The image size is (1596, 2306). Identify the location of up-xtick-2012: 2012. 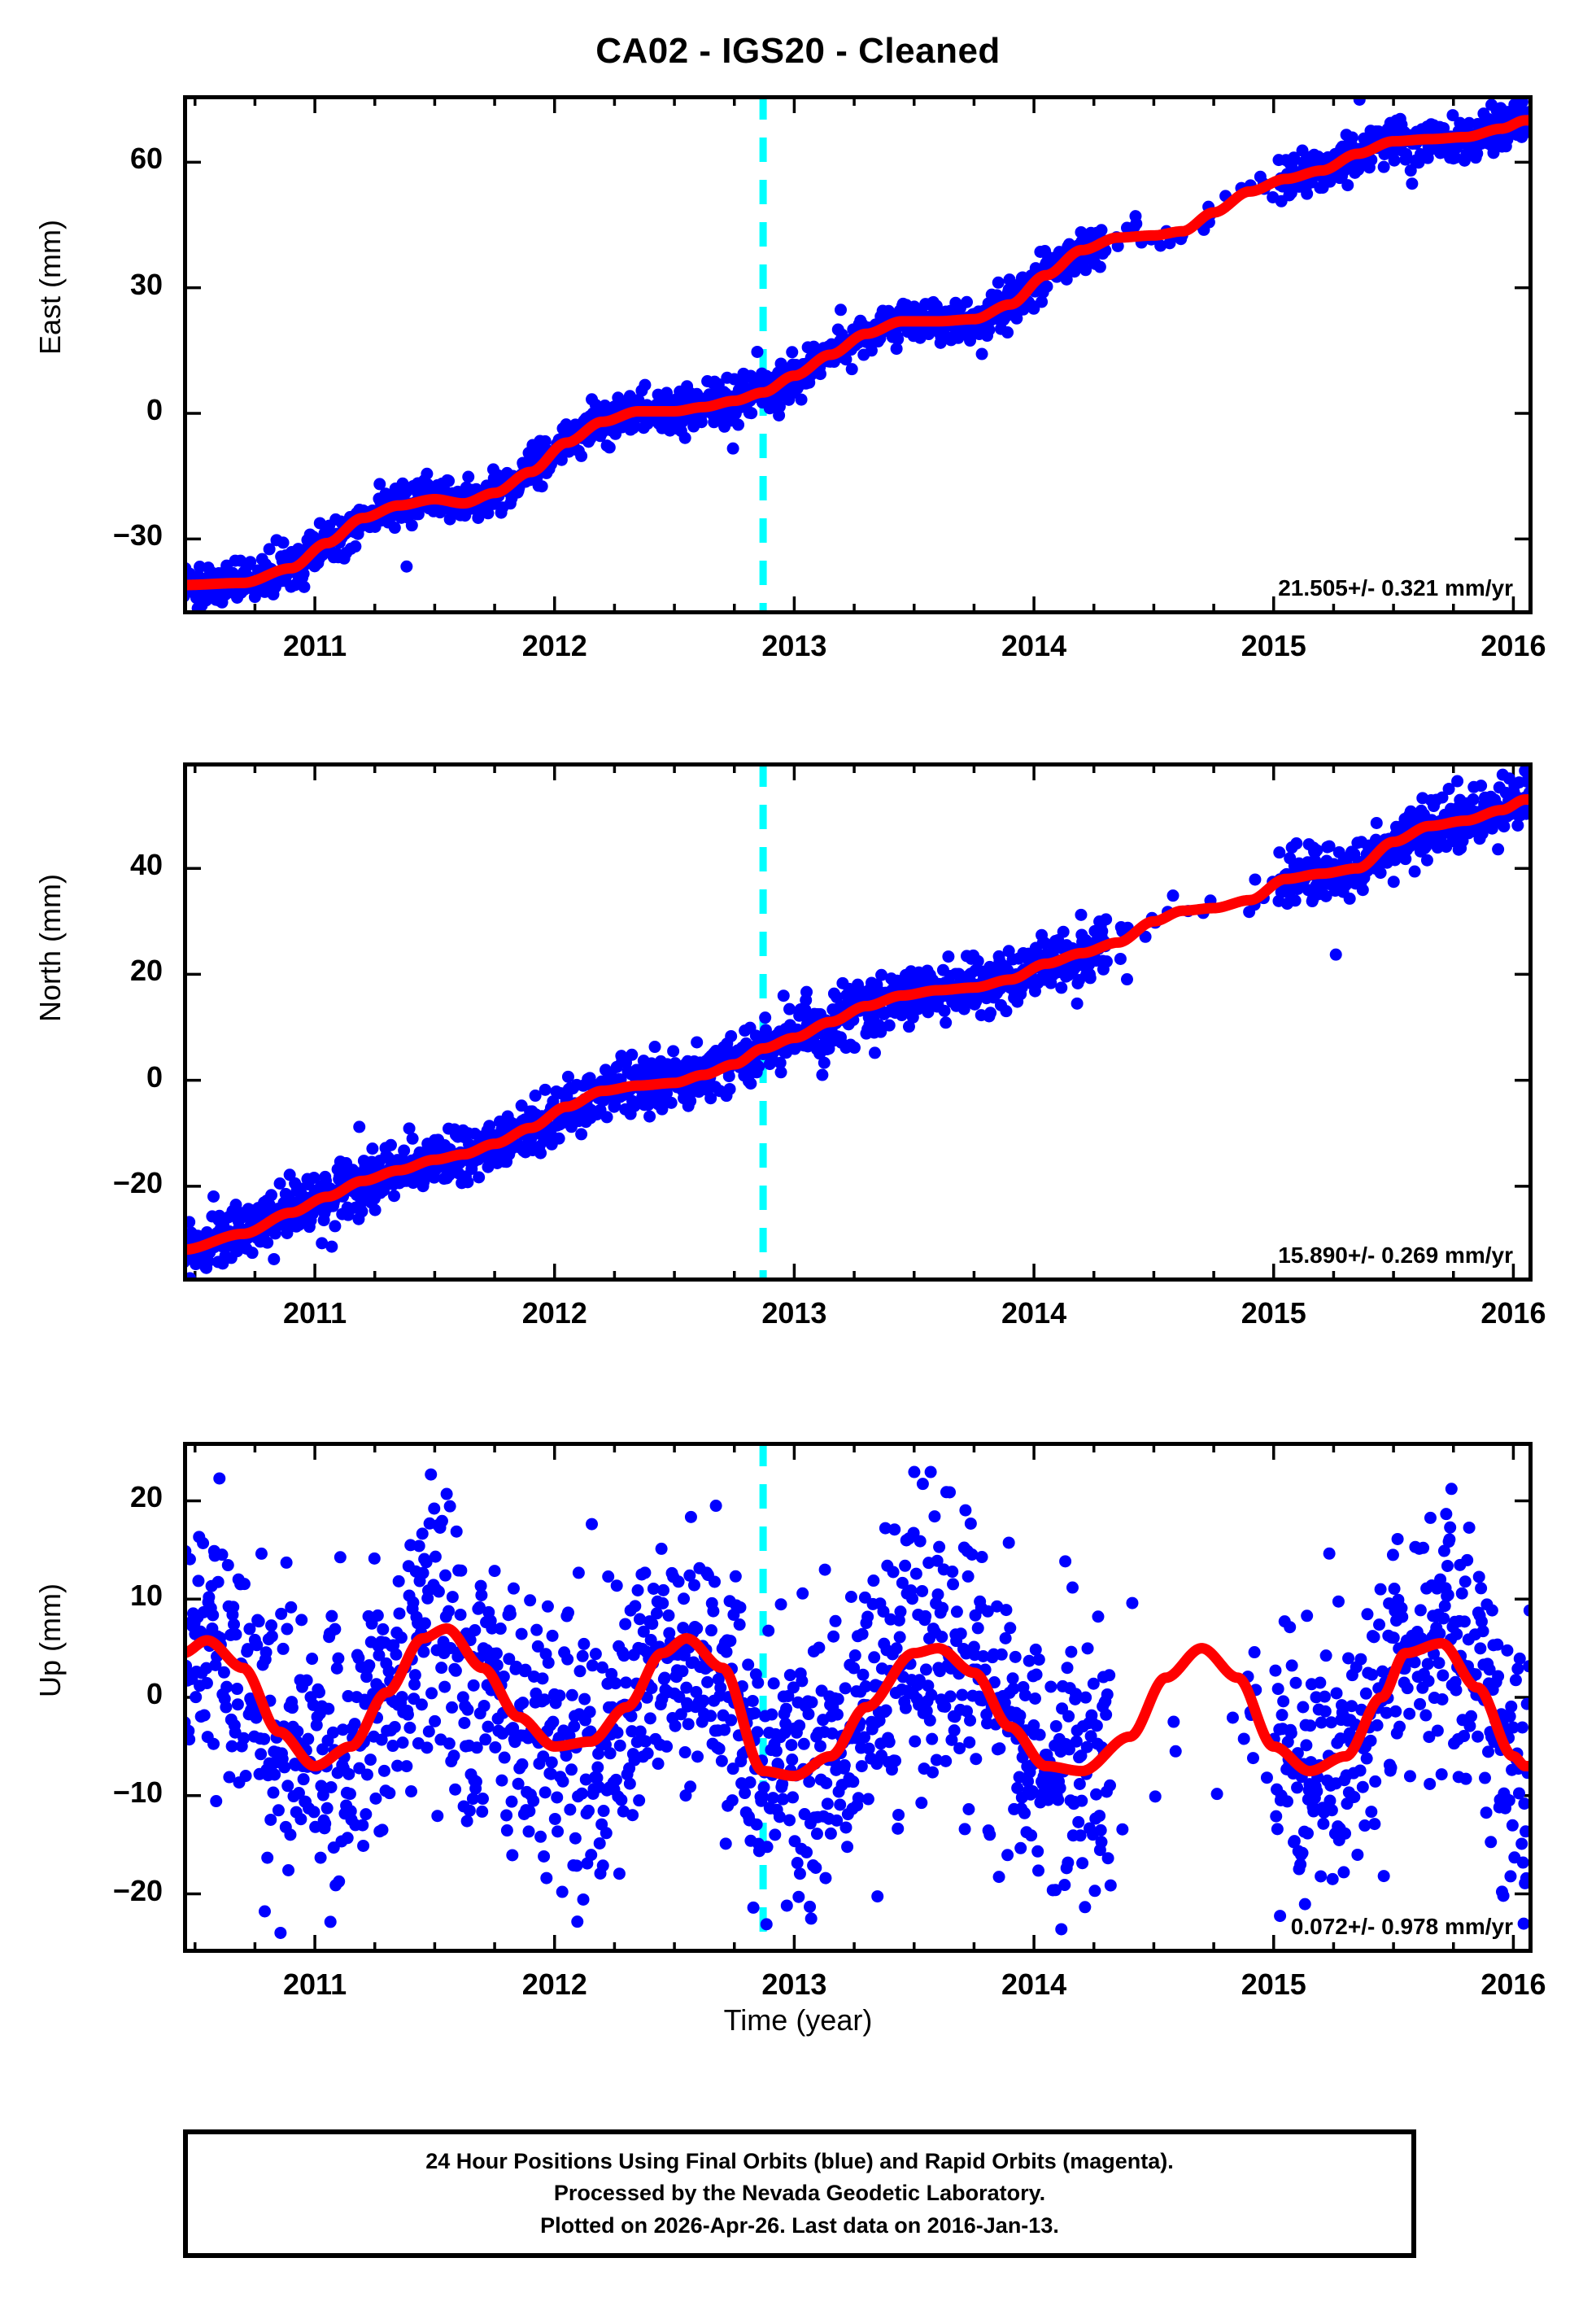
(554, 1984).